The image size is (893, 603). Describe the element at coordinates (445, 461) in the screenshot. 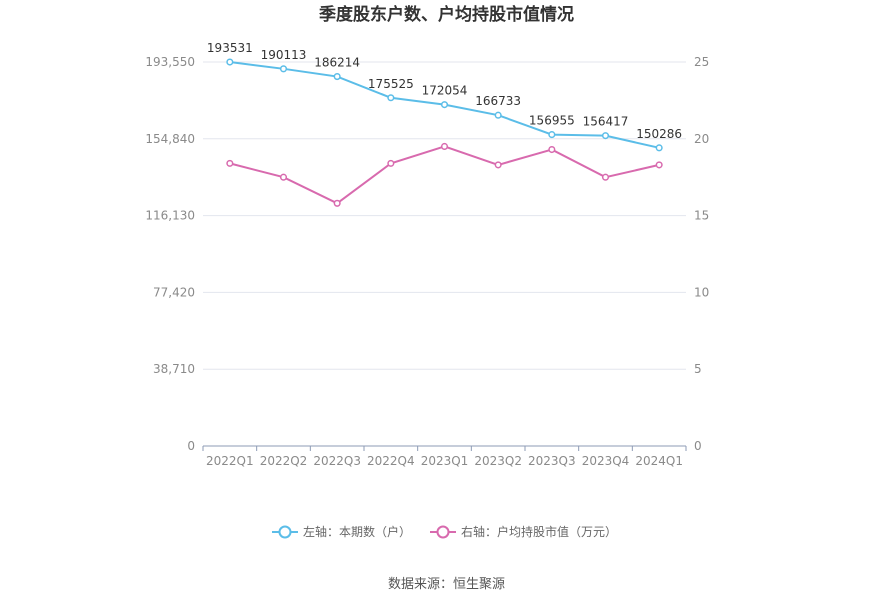

I see `x-tick-label: 2023Q1` at that location.